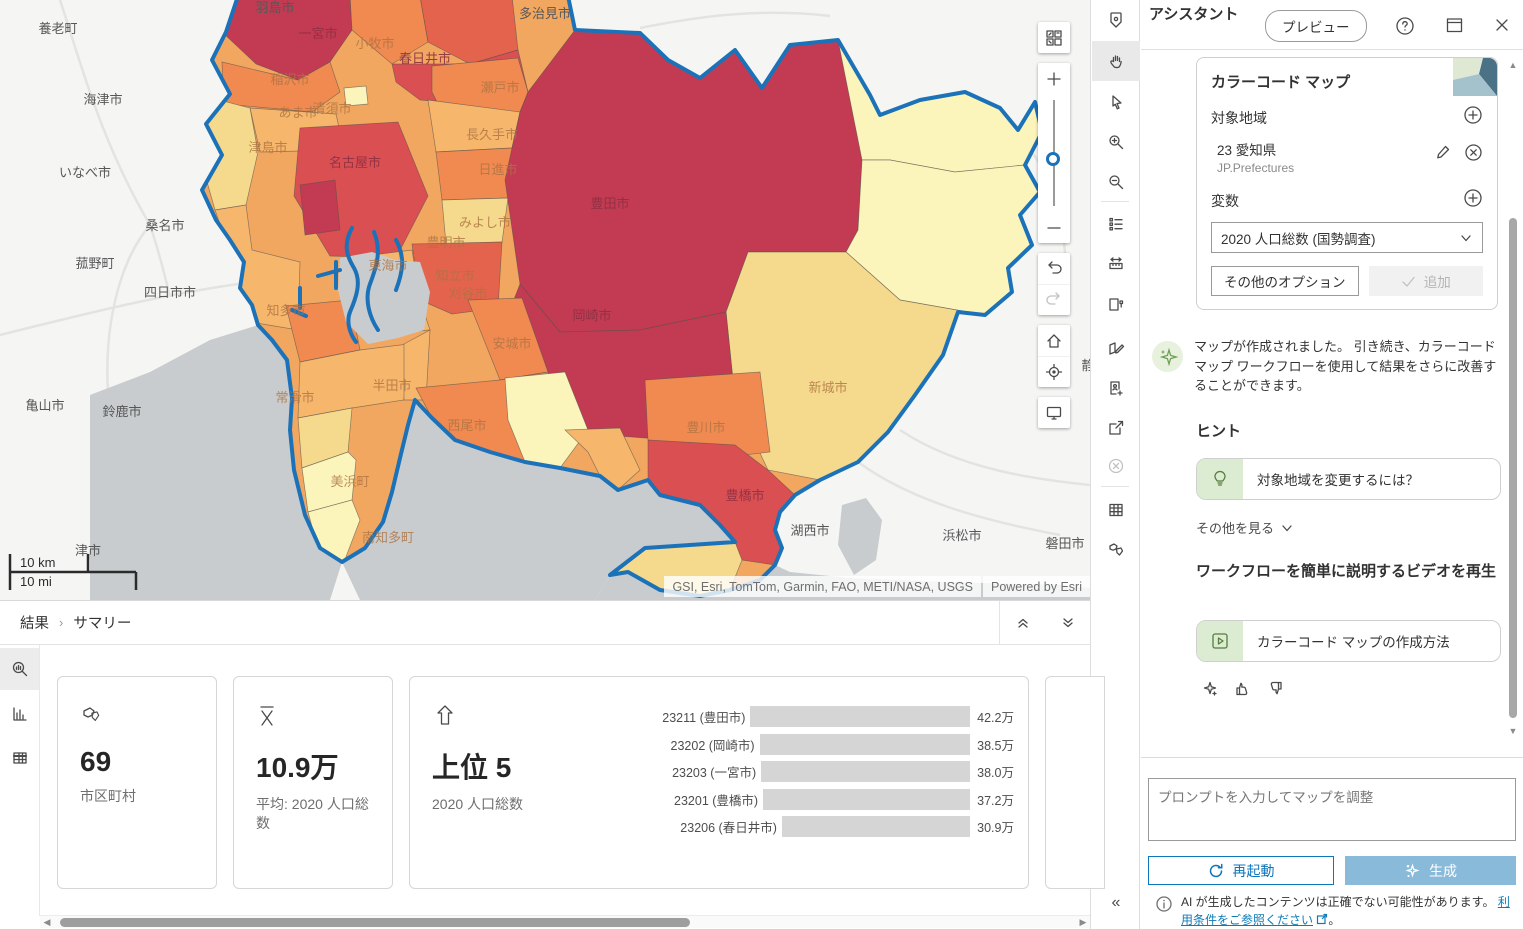 Image resolution: width=1523 pixels, height=929 pixels. I want to click on assistant-scrollbar: ▲ ▼, so click(1513, 403).